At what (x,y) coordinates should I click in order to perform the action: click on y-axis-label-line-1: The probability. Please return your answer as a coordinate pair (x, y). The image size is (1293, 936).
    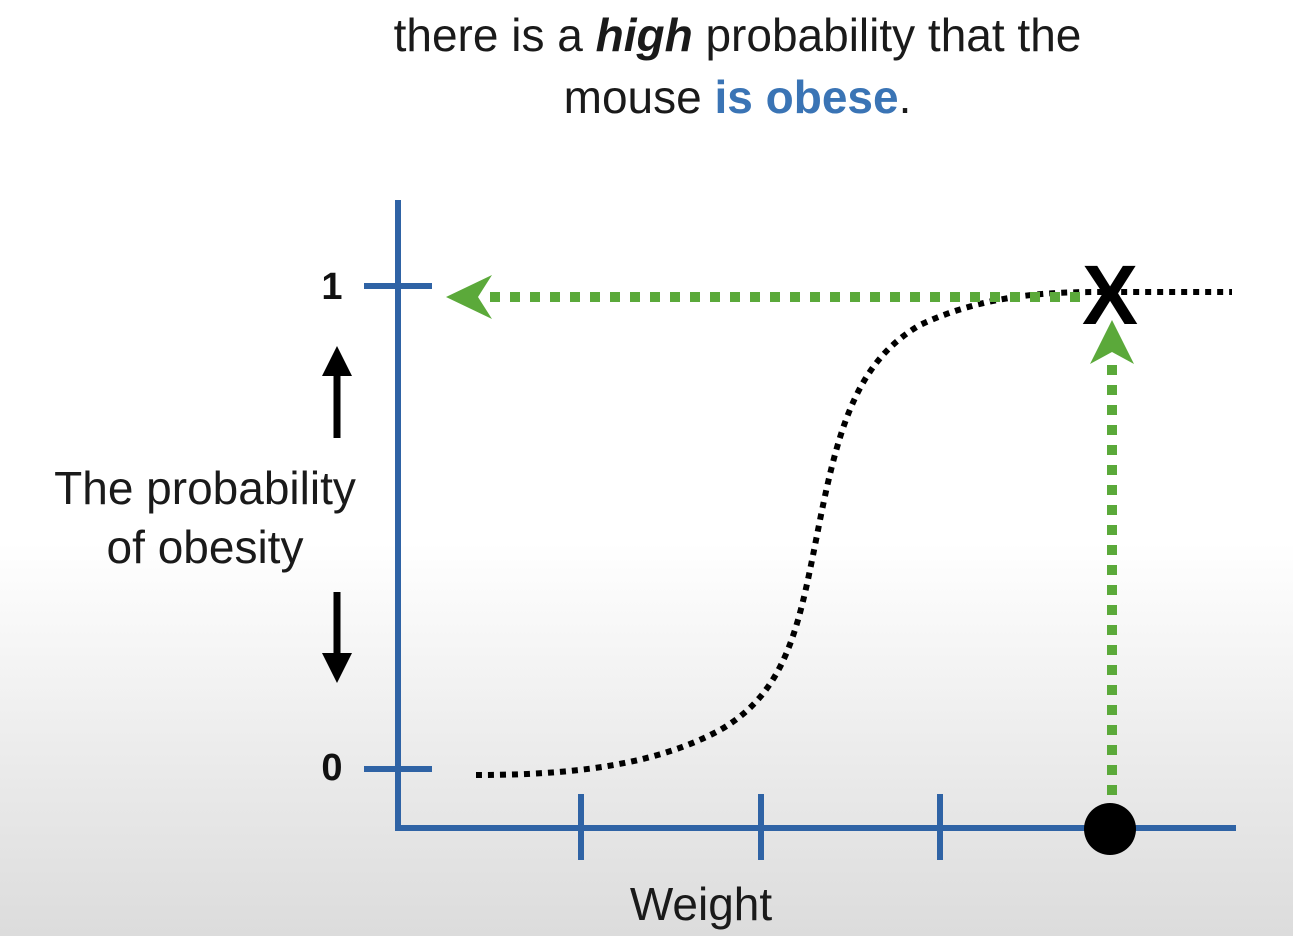
    Looking at the image, I should click on (205, 488).